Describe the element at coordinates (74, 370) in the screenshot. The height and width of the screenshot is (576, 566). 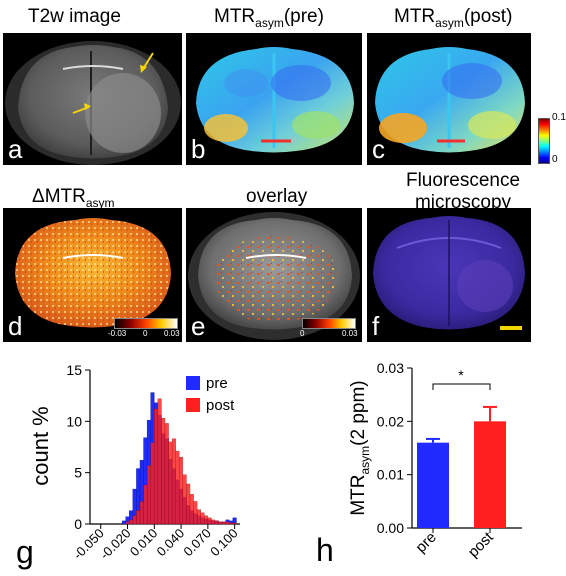
I see `histogram-ytick-label-3: 15` at that location.